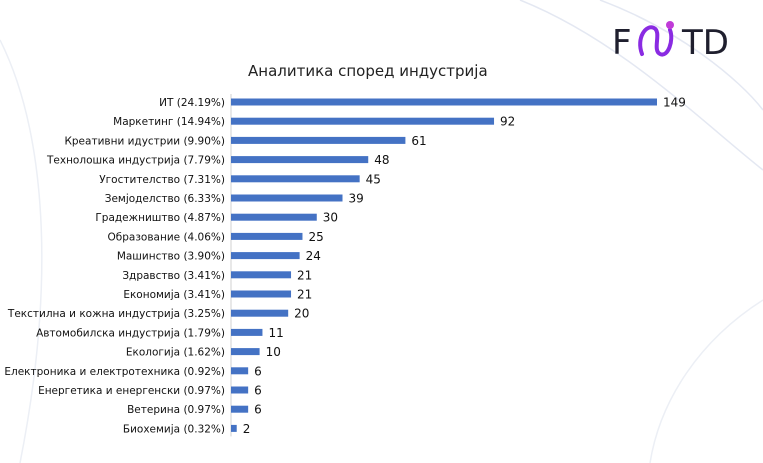 The height and width of the screenshot is (463, 763). I want to click on value-label: 11, so click(275, 333).